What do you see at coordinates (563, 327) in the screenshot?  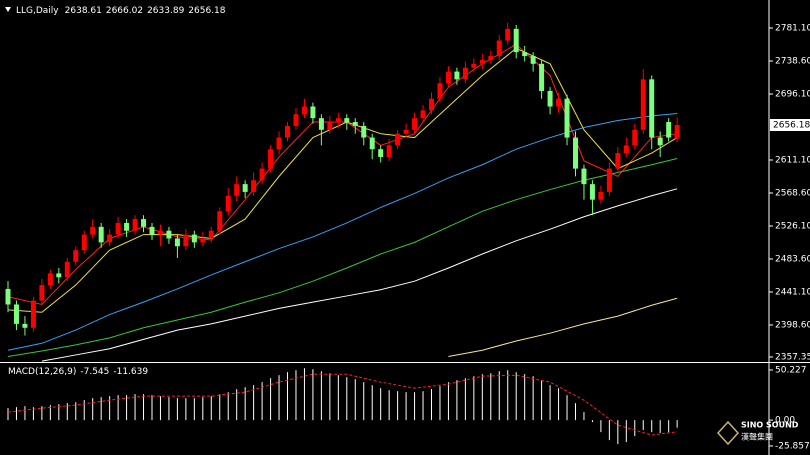 I see `moving-average` at bounding box center [563, 327].